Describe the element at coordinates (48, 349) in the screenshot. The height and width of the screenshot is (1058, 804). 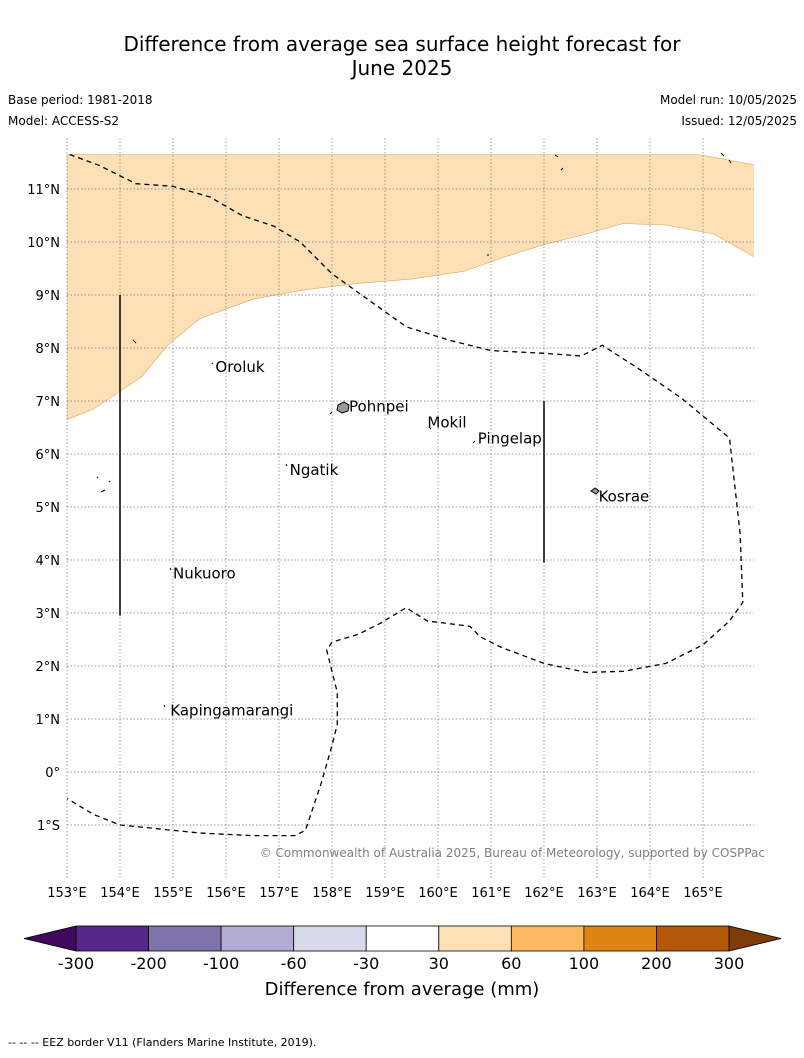
I see `lat-tick-label: 8°N` at that location.